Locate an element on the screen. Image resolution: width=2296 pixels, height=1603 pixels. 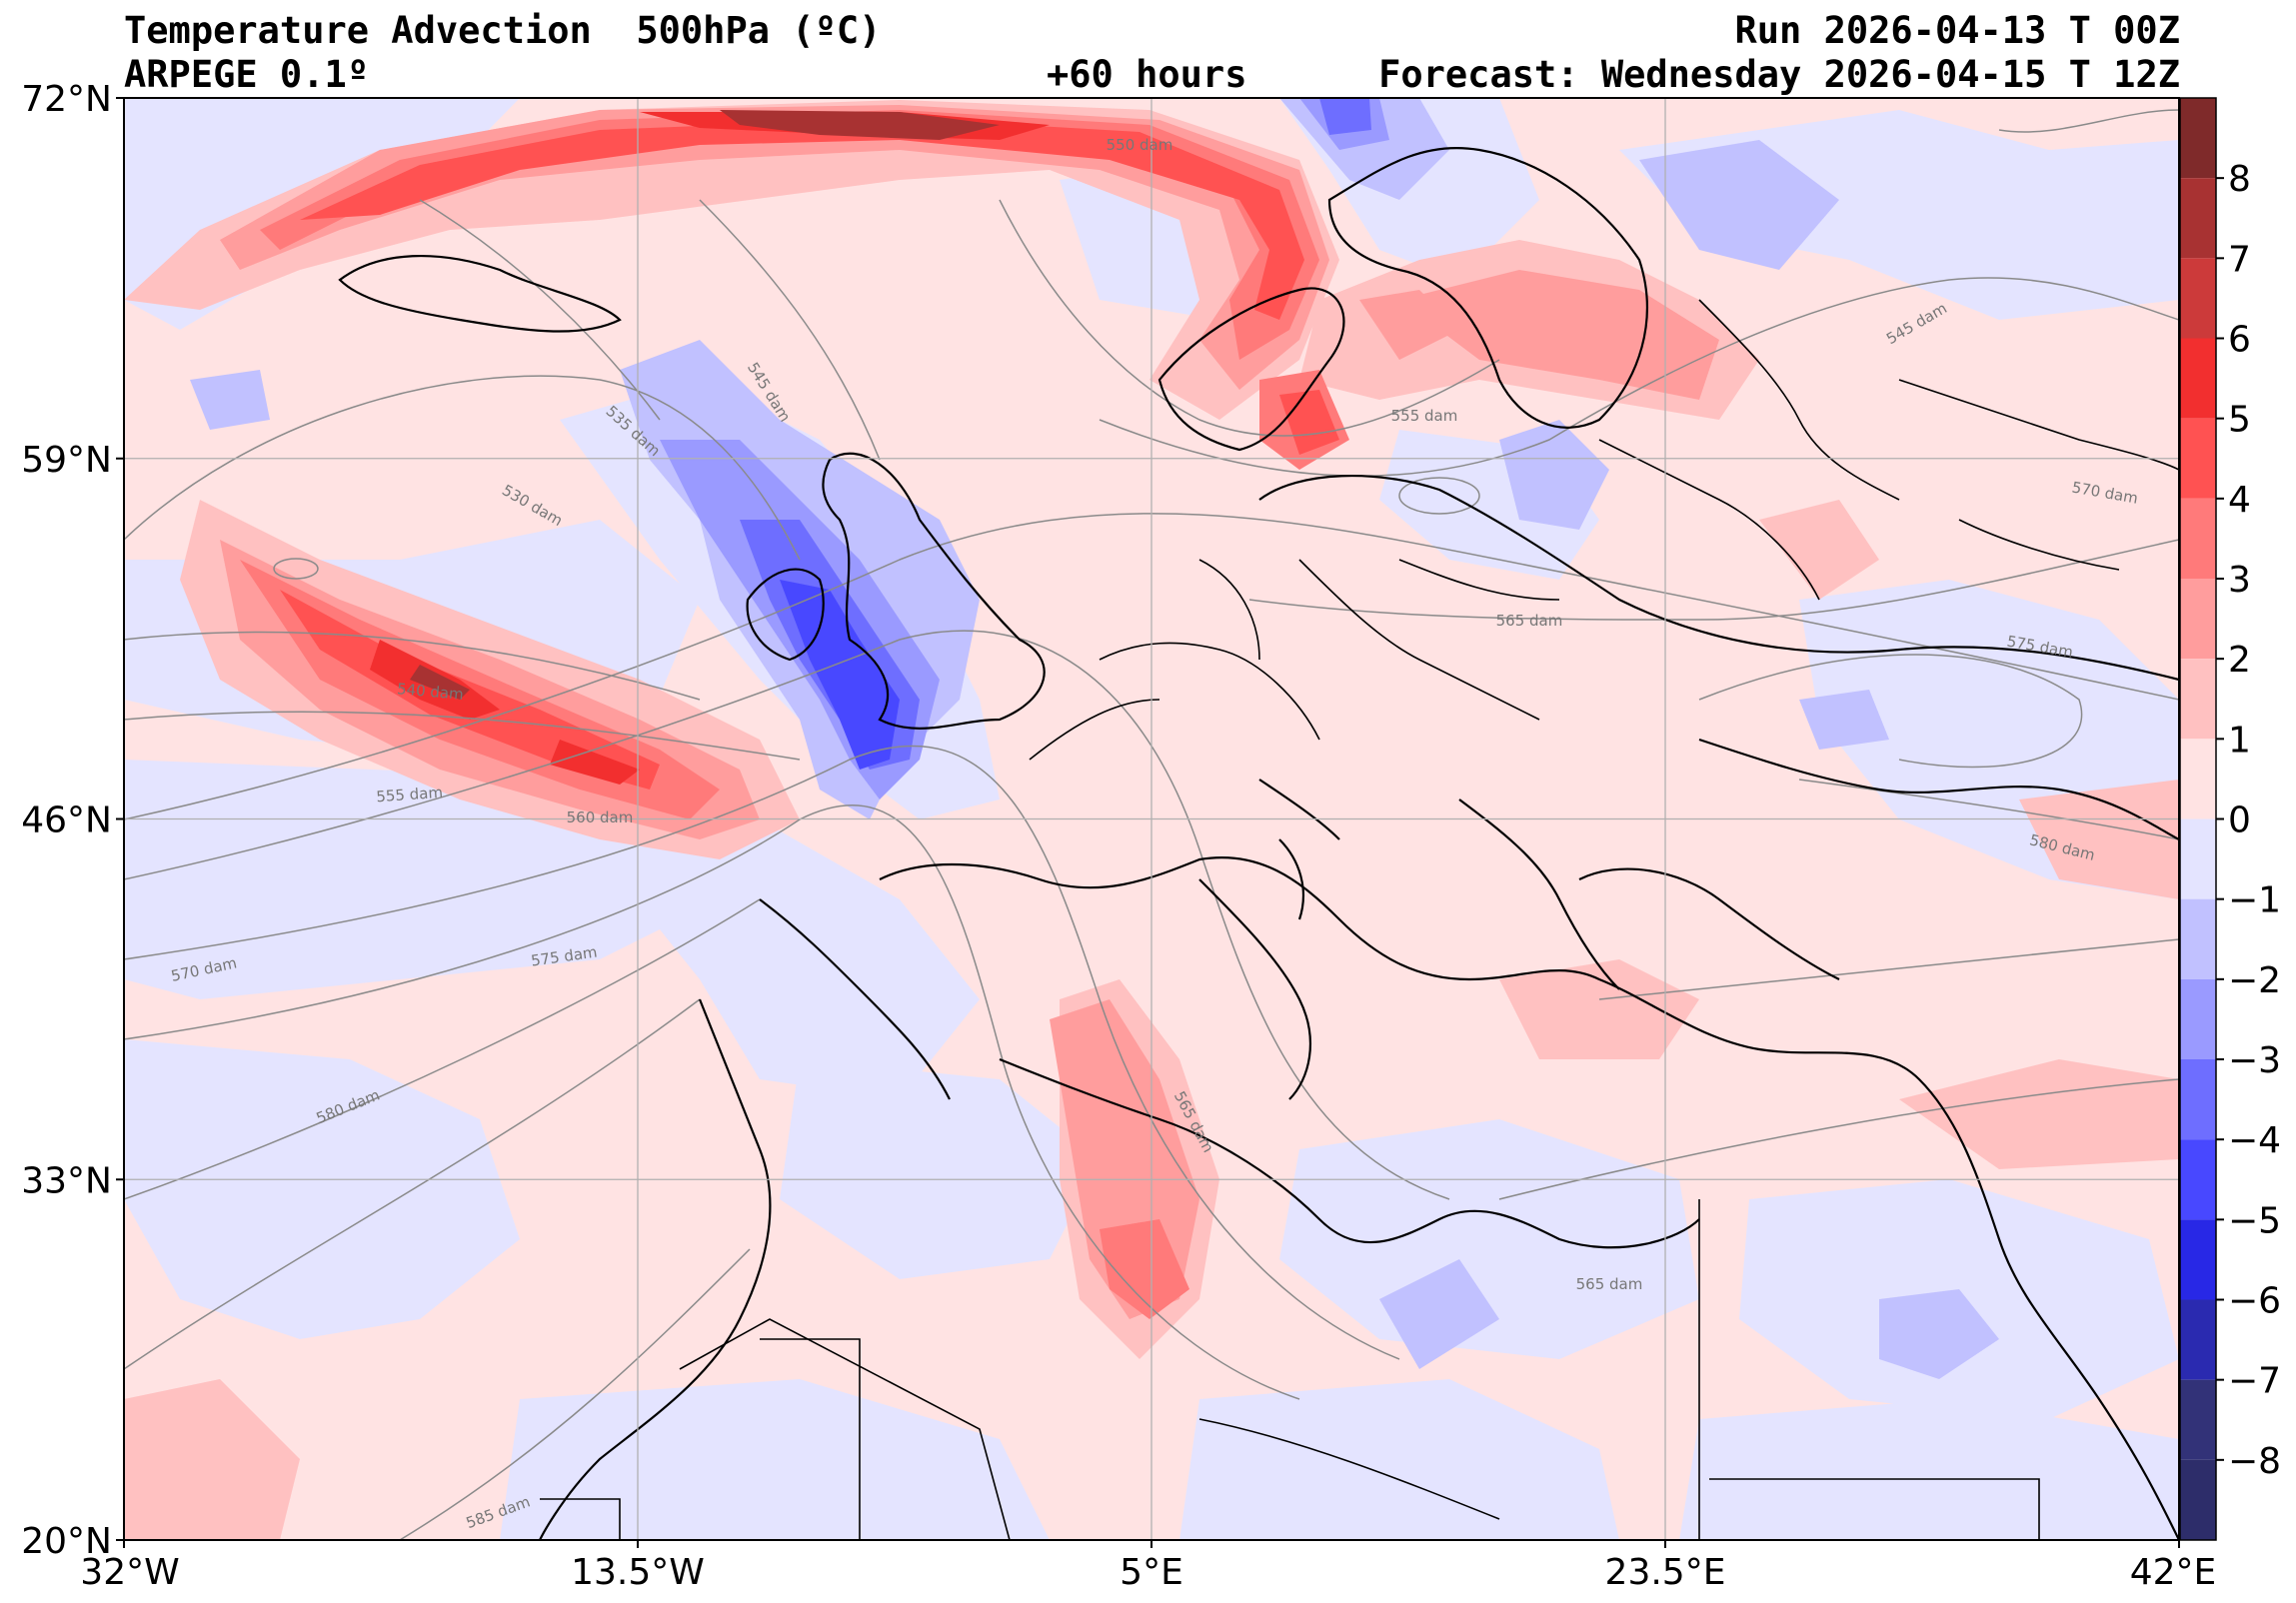
longitude-tick-label: 5°E is located at coordinates (1151, 1572).